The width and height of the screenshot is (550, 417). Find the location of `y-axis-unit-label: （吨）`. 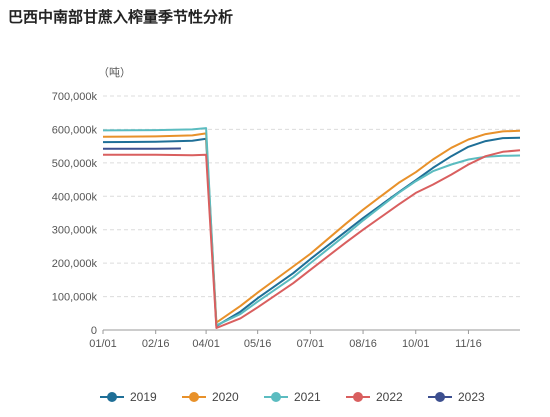

y-axis-unit-label: （吨） is located at coordinates (114, 72).